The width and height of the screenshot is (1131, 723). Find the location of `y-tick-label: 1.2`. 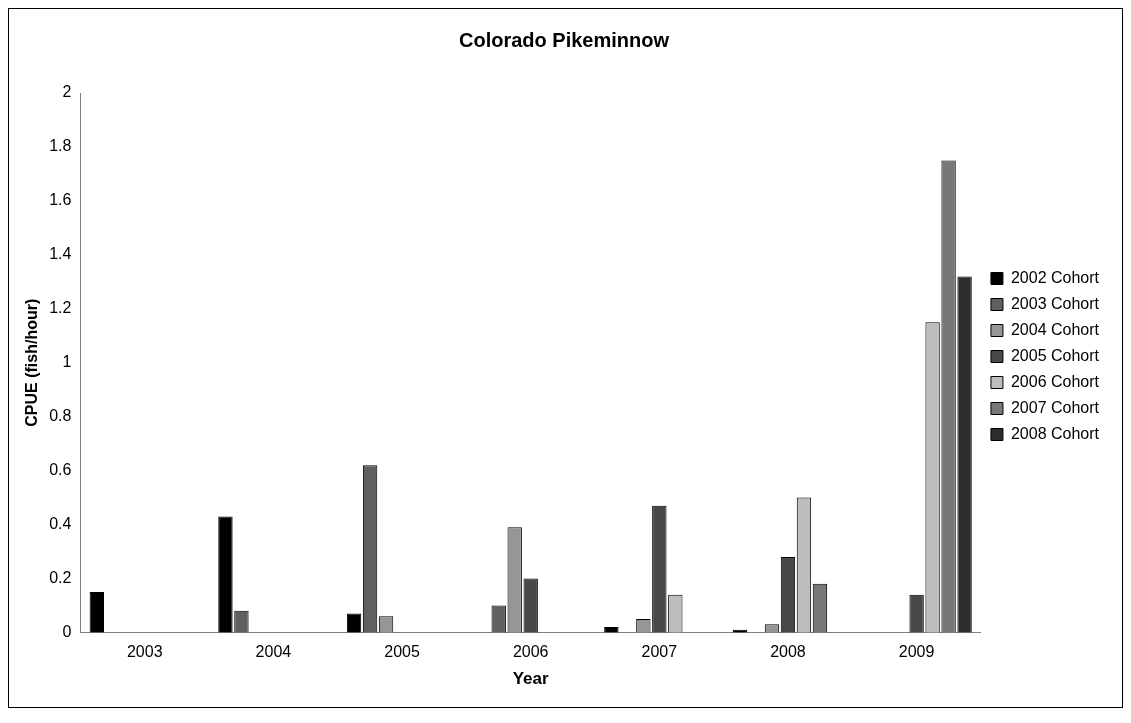

y-tick-label: 1.2 is located at coordinates (60, 308).